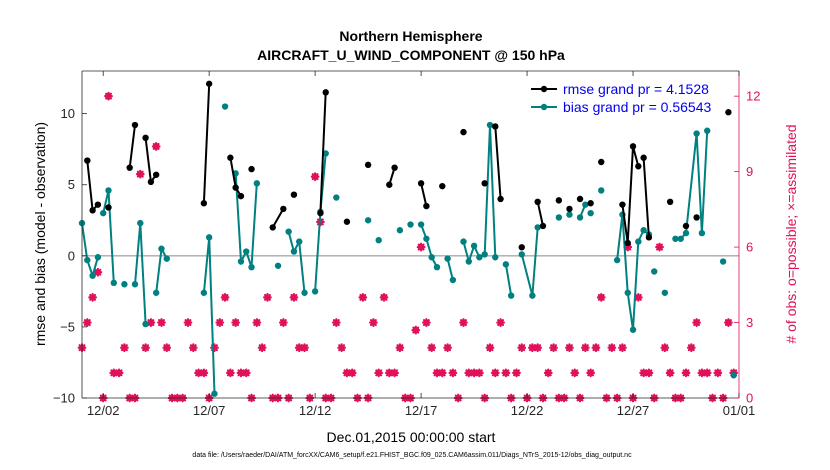 The height and width of the screenshot is (470, 830). I want to click on y-left-tick-label: −5, so click(67, 326).